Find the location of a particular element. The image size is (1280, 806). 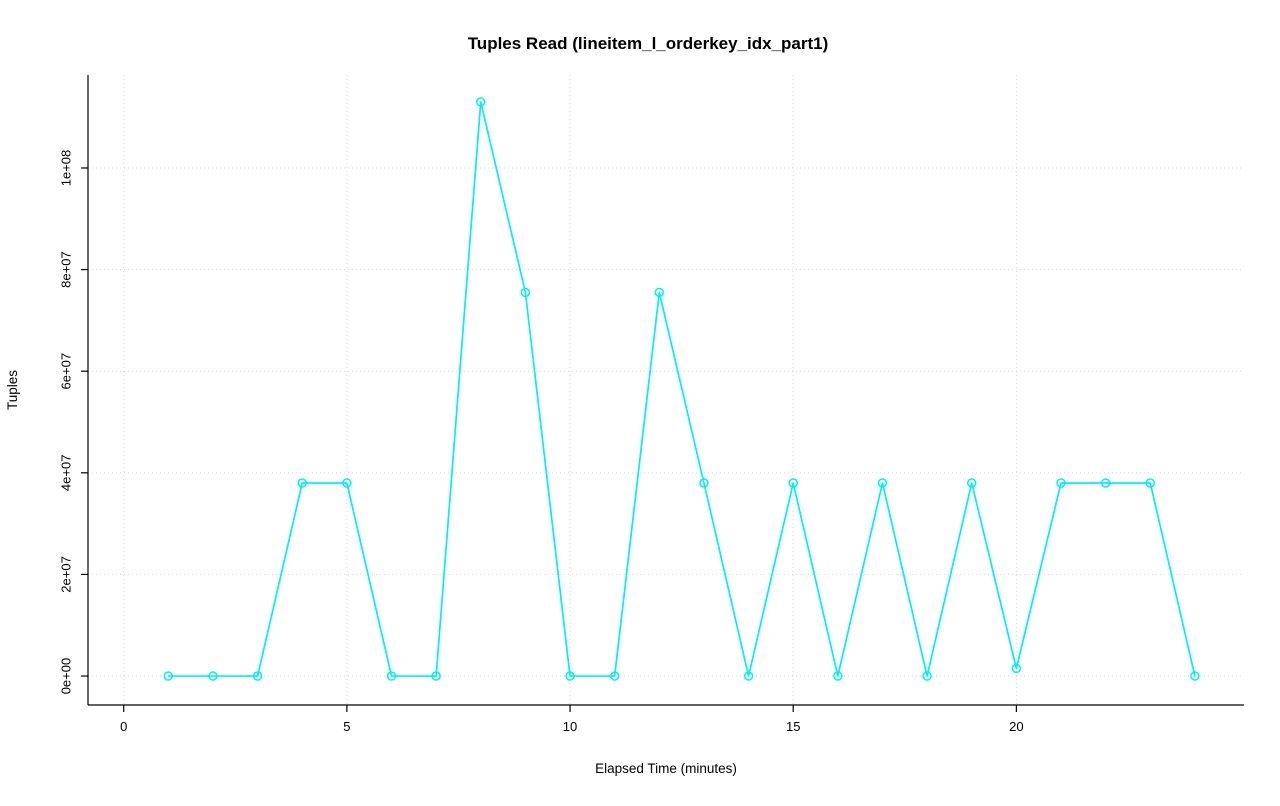

x-tick-label: 5 is located at coordinates (346, 726).